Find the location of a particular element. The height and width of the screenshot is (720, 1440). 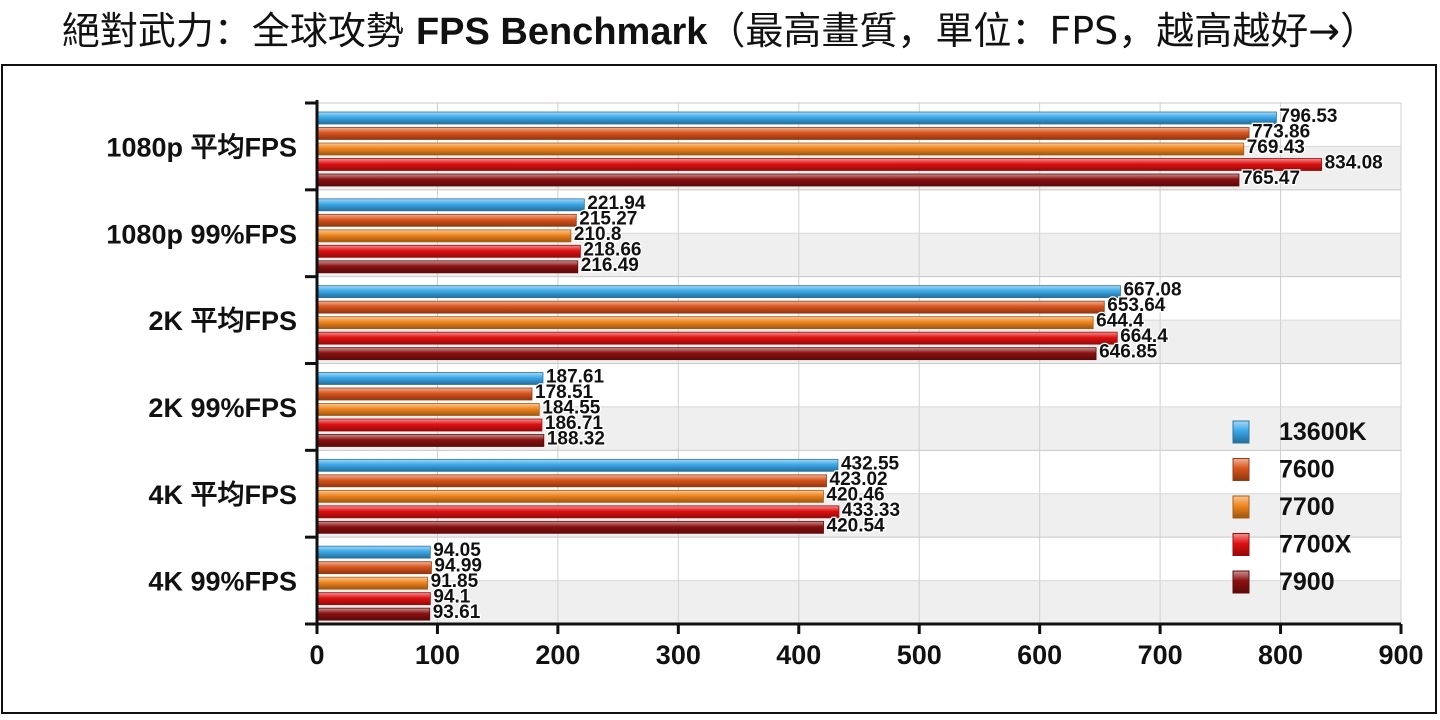

data-label: 420.54 is located at coordinates (856, 525).